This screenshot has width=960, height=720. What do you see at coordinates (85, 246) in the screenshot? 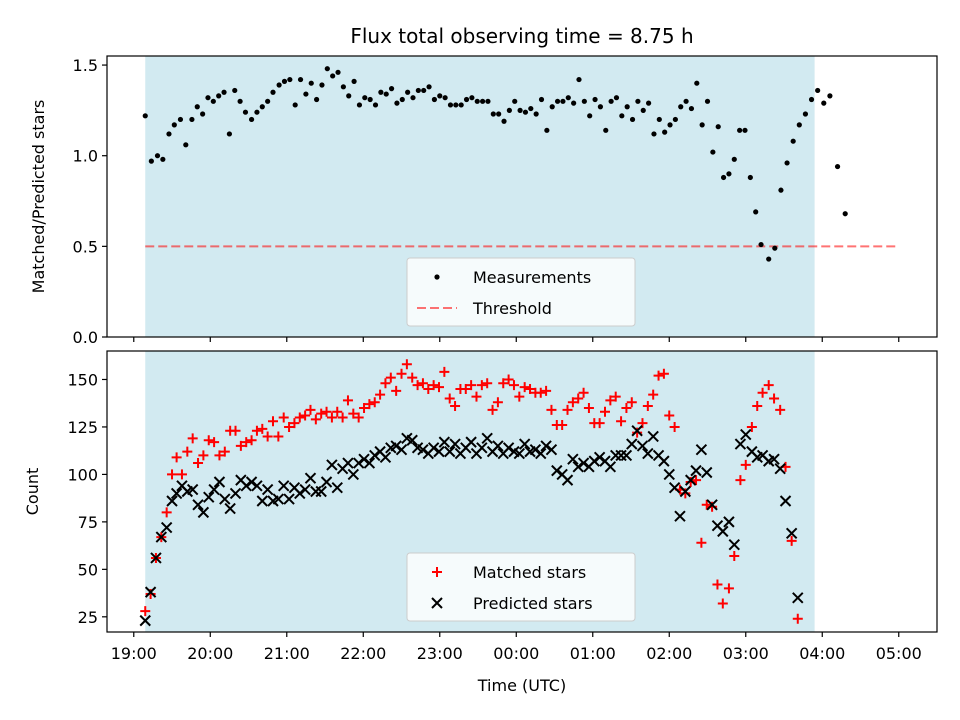
I see `y-tick-label: 0.5` at bounding box center [85, 246].